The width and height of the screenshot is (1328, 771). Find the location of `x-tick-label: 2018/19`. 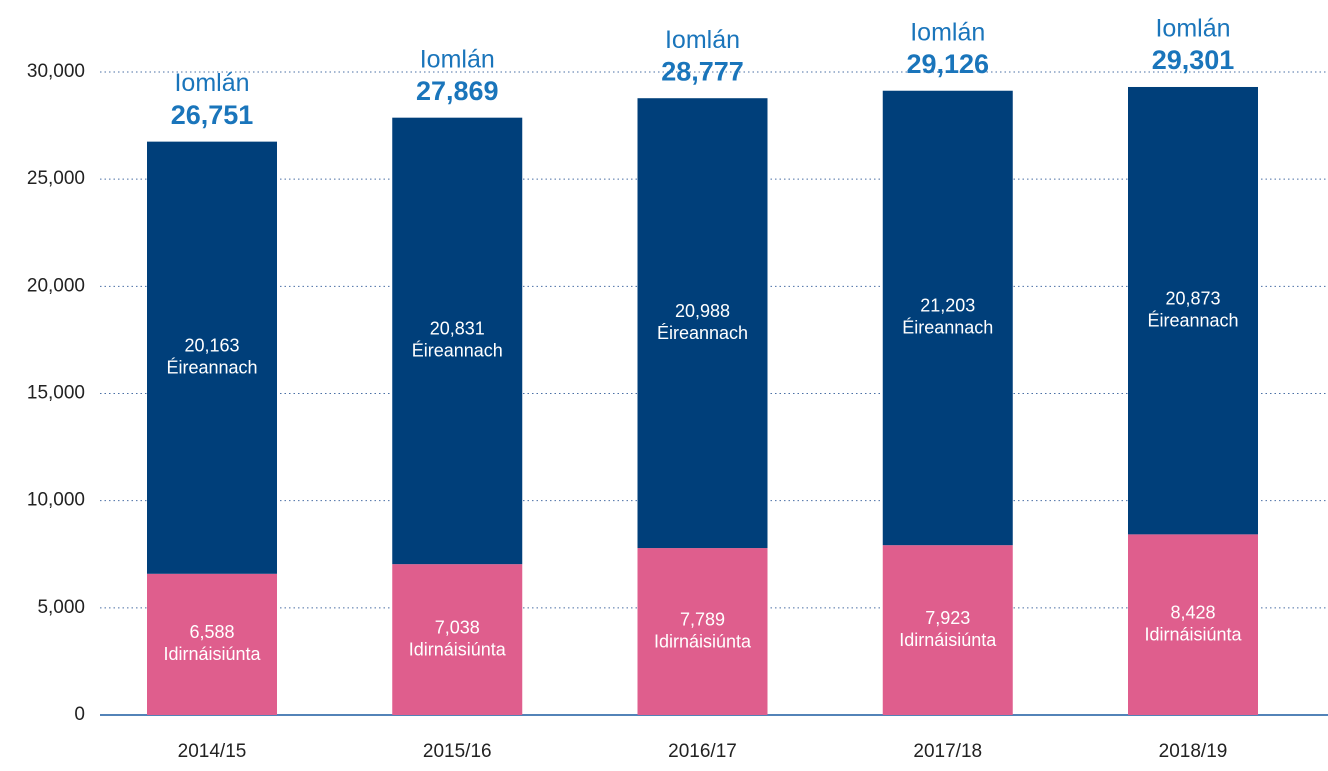

x-tick-label: 2018/19 is located at coordinates (1193, 751).